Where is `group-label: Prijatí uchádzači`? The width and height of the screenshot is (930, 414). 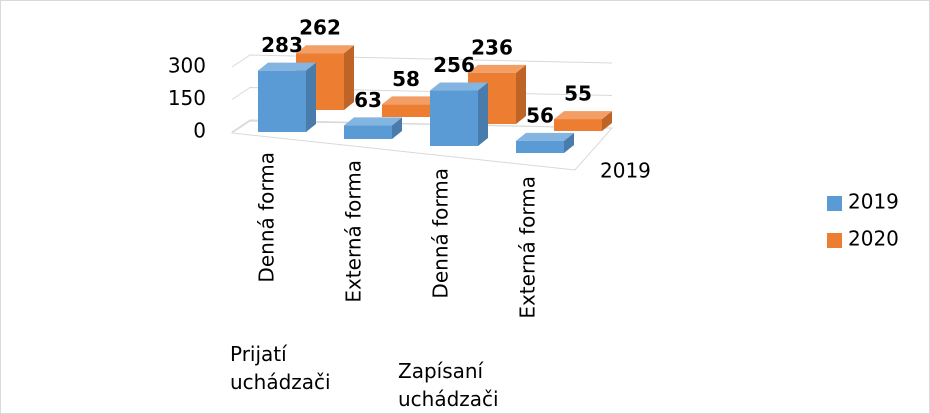
group-label: Prijatí uchádzači is located at coordinates (280, 368).